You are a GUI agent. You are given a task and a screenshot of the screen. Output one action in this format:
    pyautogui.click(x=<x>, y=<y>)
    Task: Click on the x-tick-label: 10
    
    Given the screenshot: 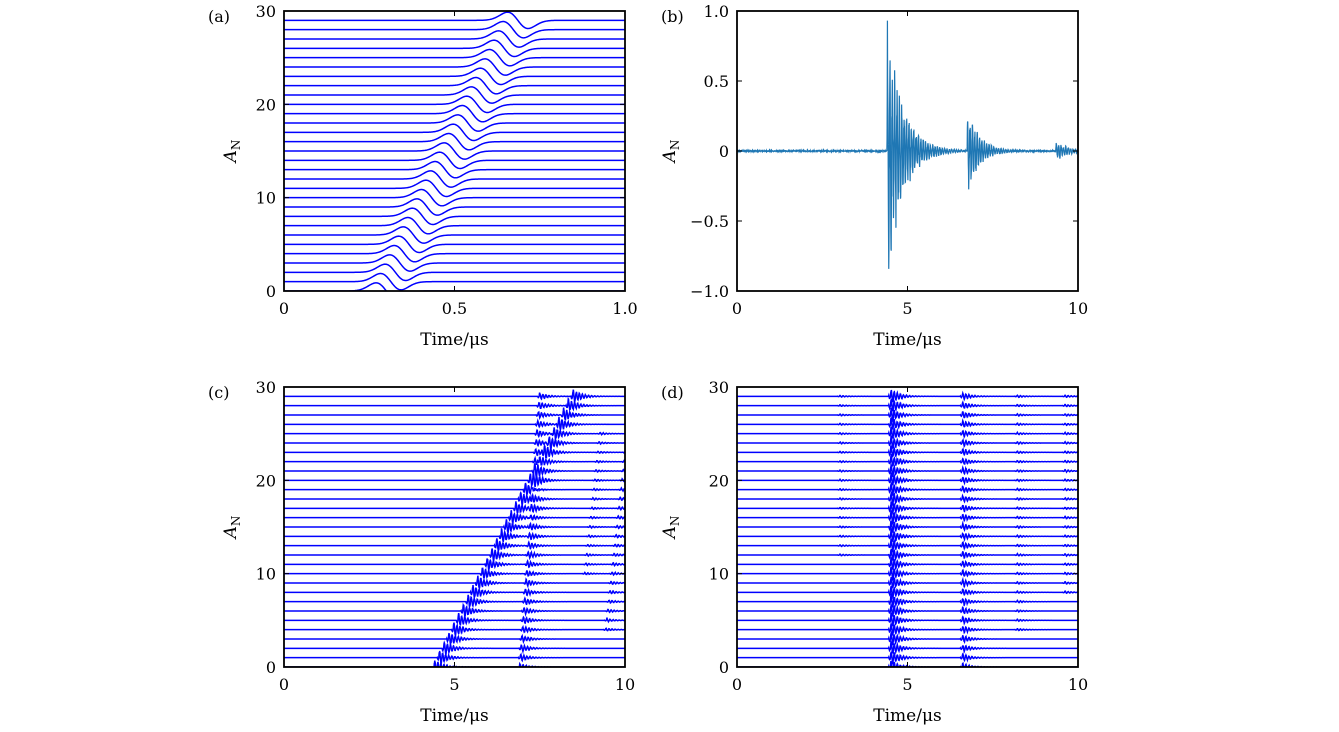 What is the action you would take?
    pyautogui.click(x=625, y=684)
    